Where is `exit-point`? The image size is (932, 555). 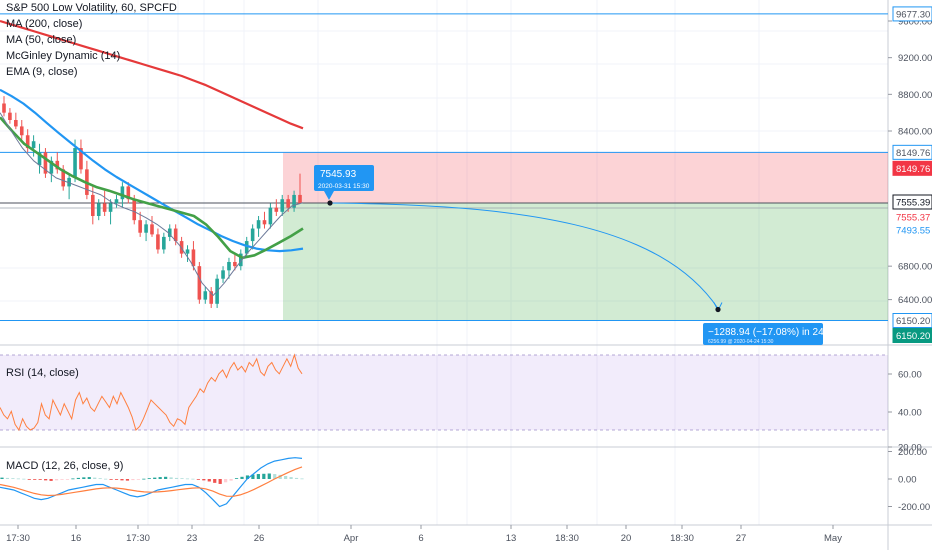 exit-point is located at coordinates (718, 309).